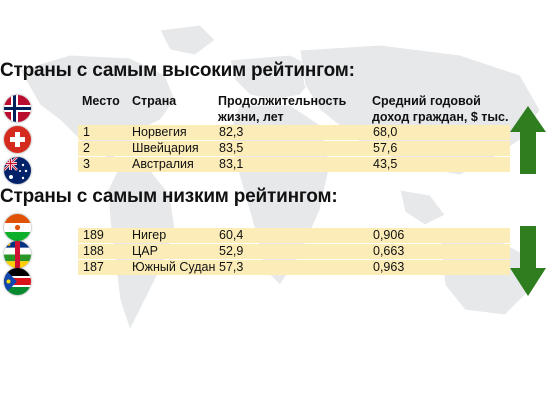  What do you see at coordinates (282, 101) in the screenshot?
I see `life-header-line1: Продолжительность` at bounding box center [282, 101].